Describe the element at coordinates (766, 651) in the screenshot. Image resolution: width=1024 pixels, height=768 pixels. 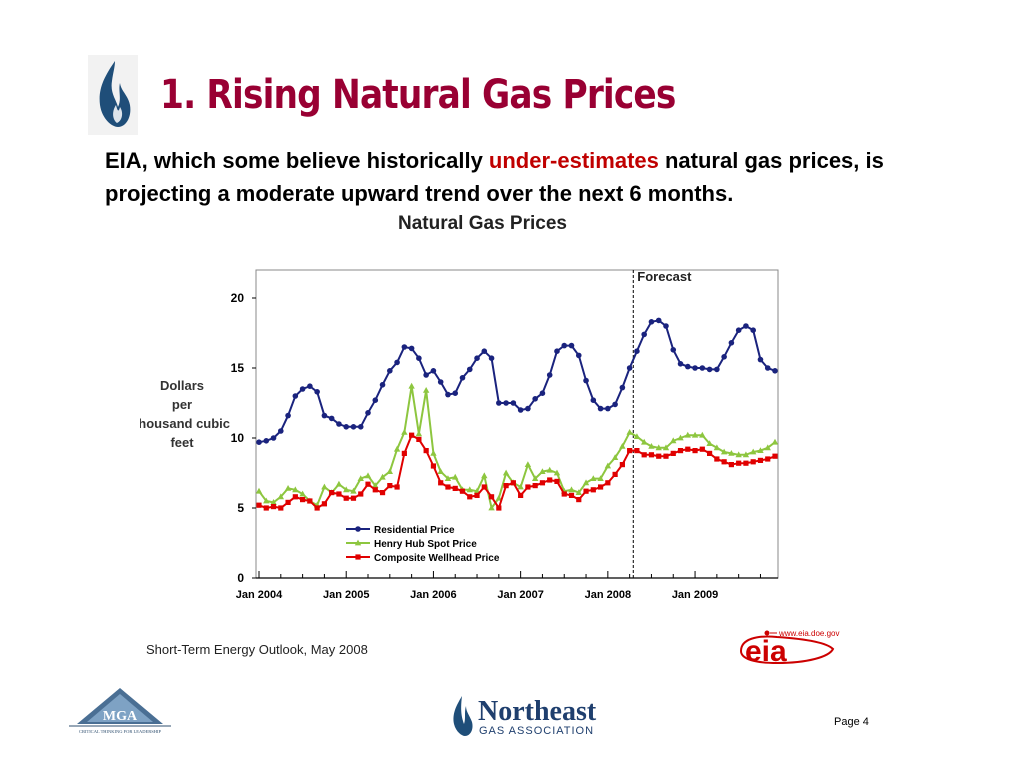
I see `eia-logo-text: eia` at that location.